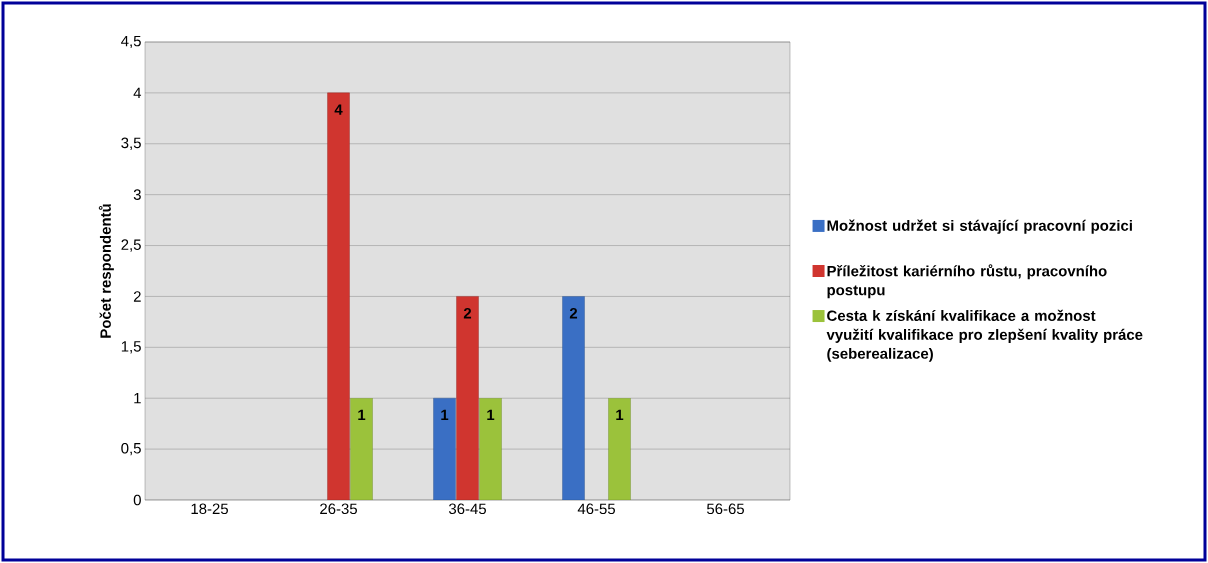  I want to click on x-tick-label: 46-55, so click(596, 509).